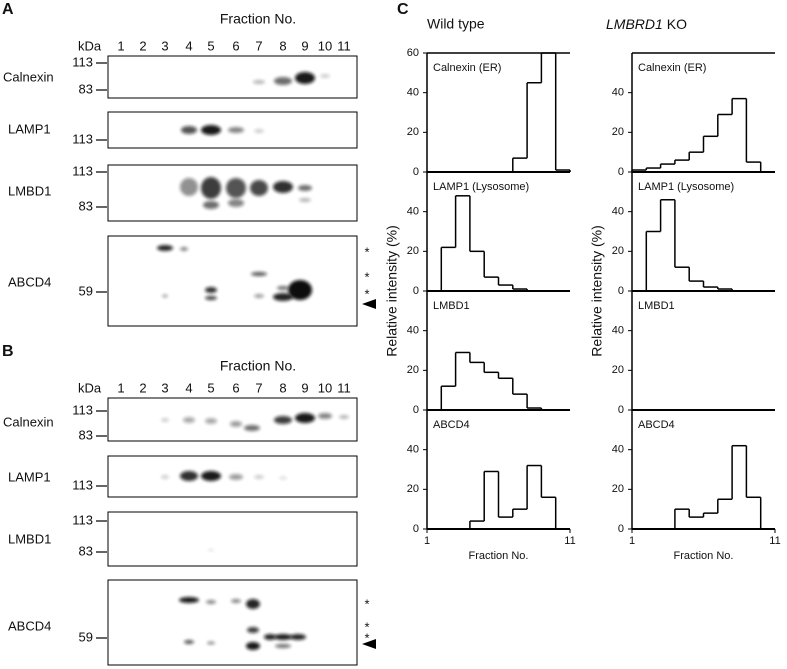 This screenshot has height=669, width=787. Describe the element at coordinates (634, 24) in the screenshot. I see `gene-name: LMBRD1` at that location.